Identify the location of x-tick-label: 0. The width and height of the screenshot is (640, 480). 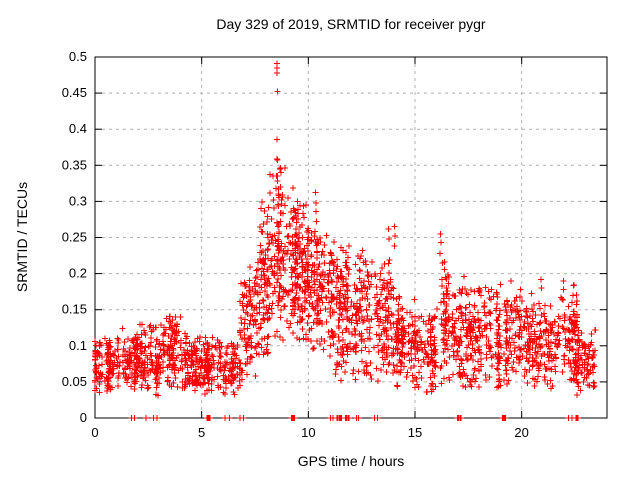
(94, 432).